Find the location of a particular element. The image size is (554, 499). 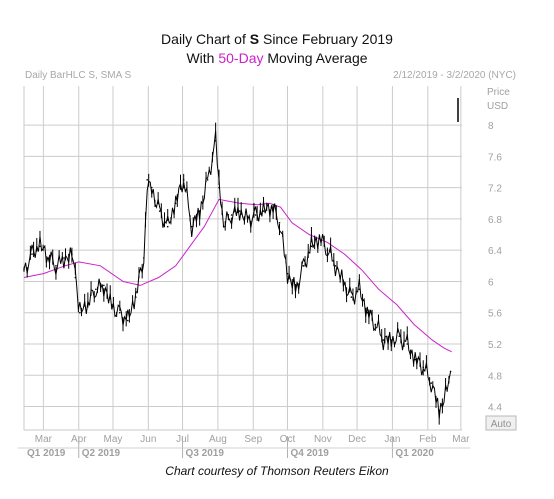

y-tick-label: 6.4 is located at coordinates (495, 251).